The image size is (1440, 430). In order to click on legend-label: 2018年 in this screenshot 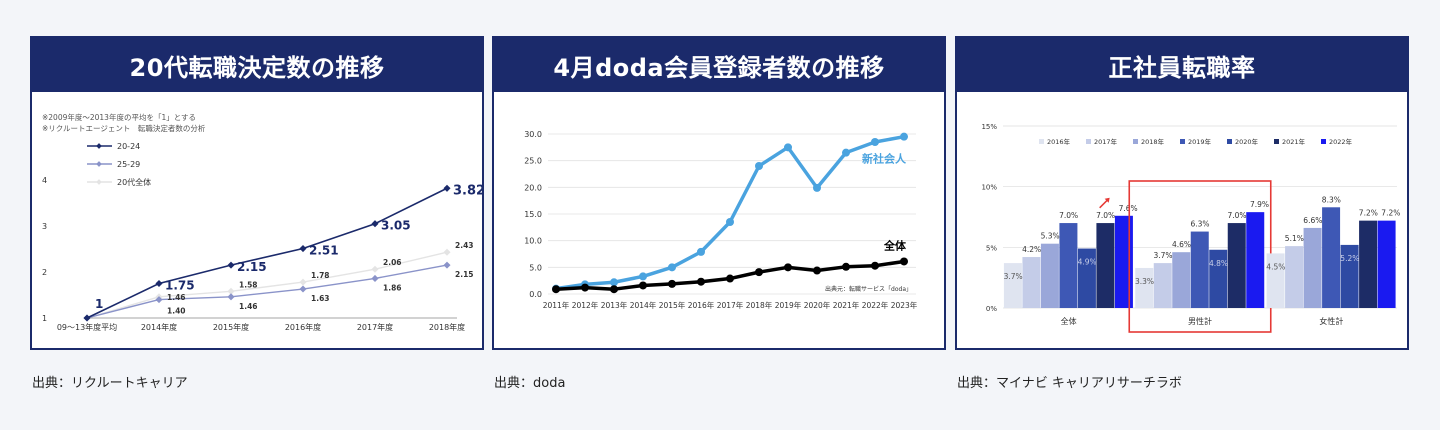, I will do `click(1153, 141)`.